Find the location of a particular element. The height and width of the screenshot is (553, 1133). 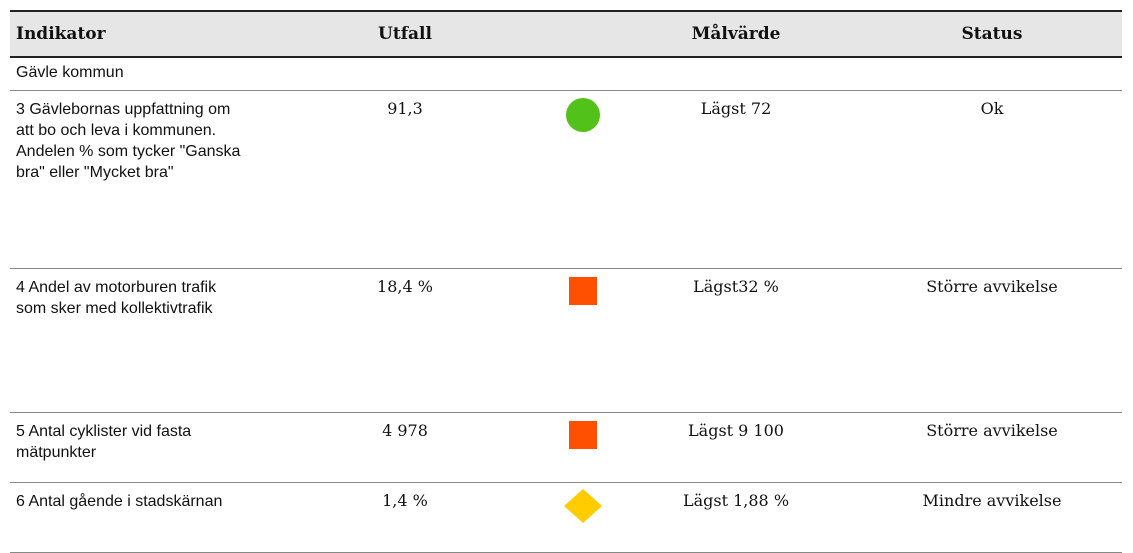

target: Lägst32 % is located at coordinates (736, 340).